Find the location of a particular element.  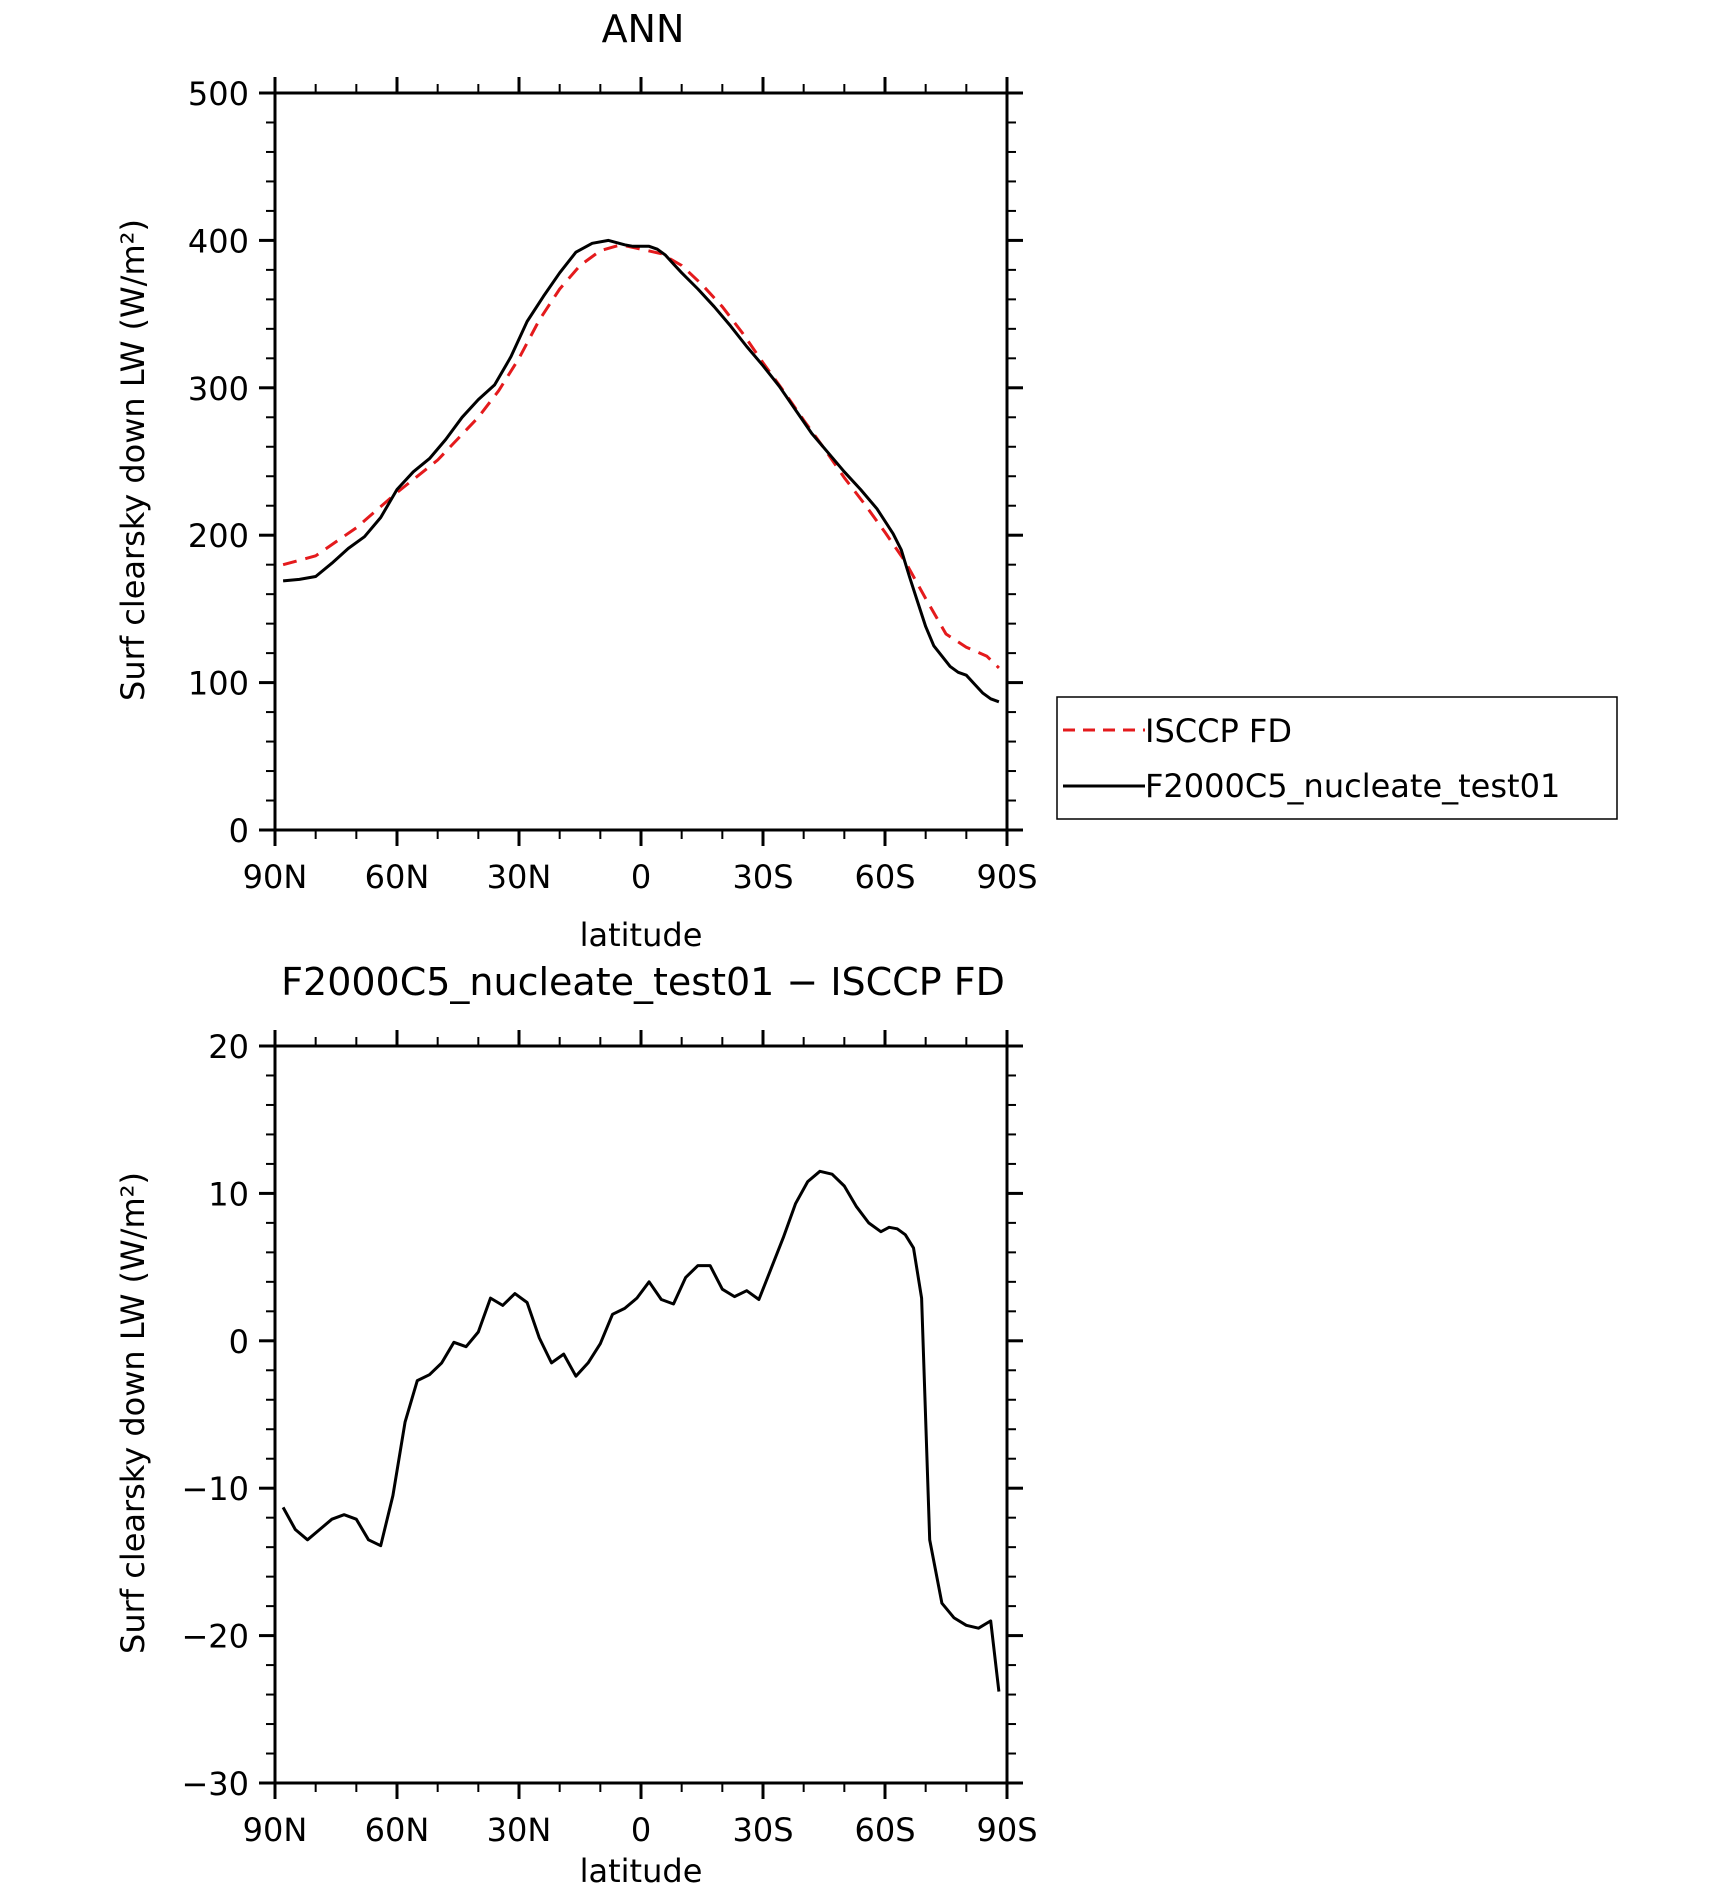

y-tick-label: −30 is located at coordinates (215, 1784).